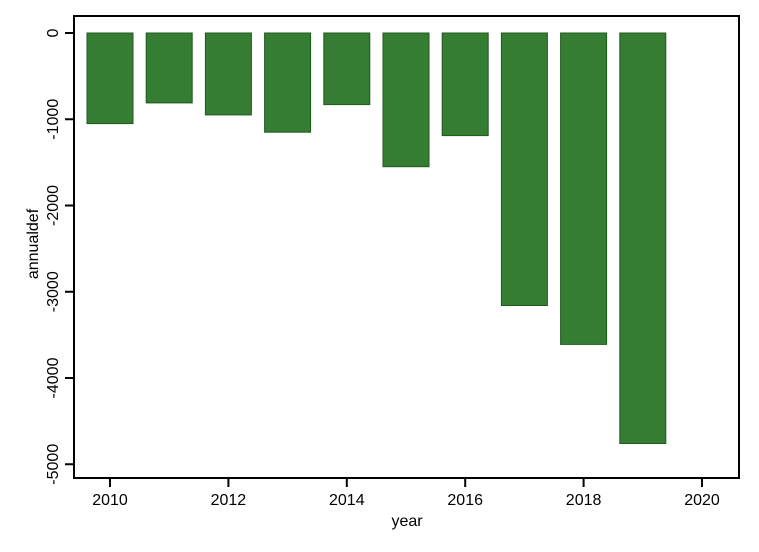 The image size is (759, 552). Describe the element at coordinates (288, 82) in the screenshot. I see `bar-2013` at that location.